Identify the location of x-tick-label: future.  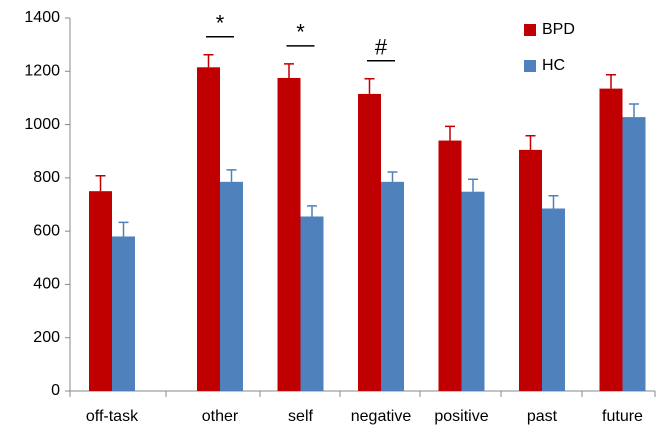
(622, 416).